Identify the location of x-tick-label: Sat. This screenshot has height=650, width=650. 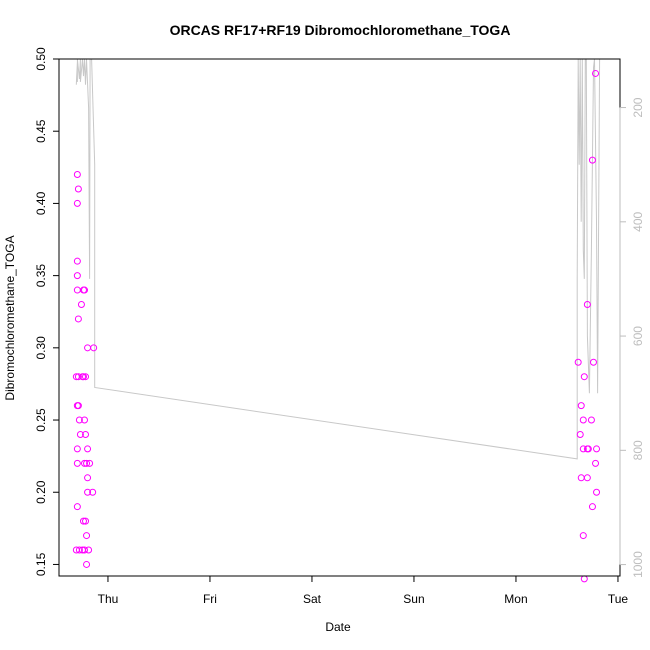
(312, 599).